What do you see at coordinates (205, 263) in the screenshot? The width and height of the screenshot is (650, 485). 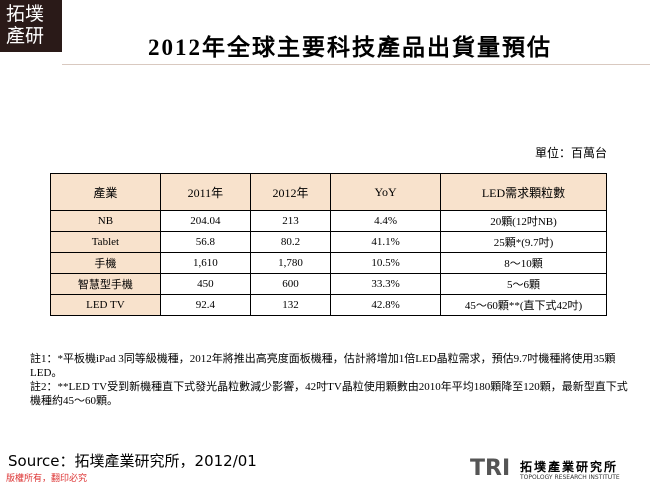 I see `table-cell: 1,610` at bounding box center [205, 263].